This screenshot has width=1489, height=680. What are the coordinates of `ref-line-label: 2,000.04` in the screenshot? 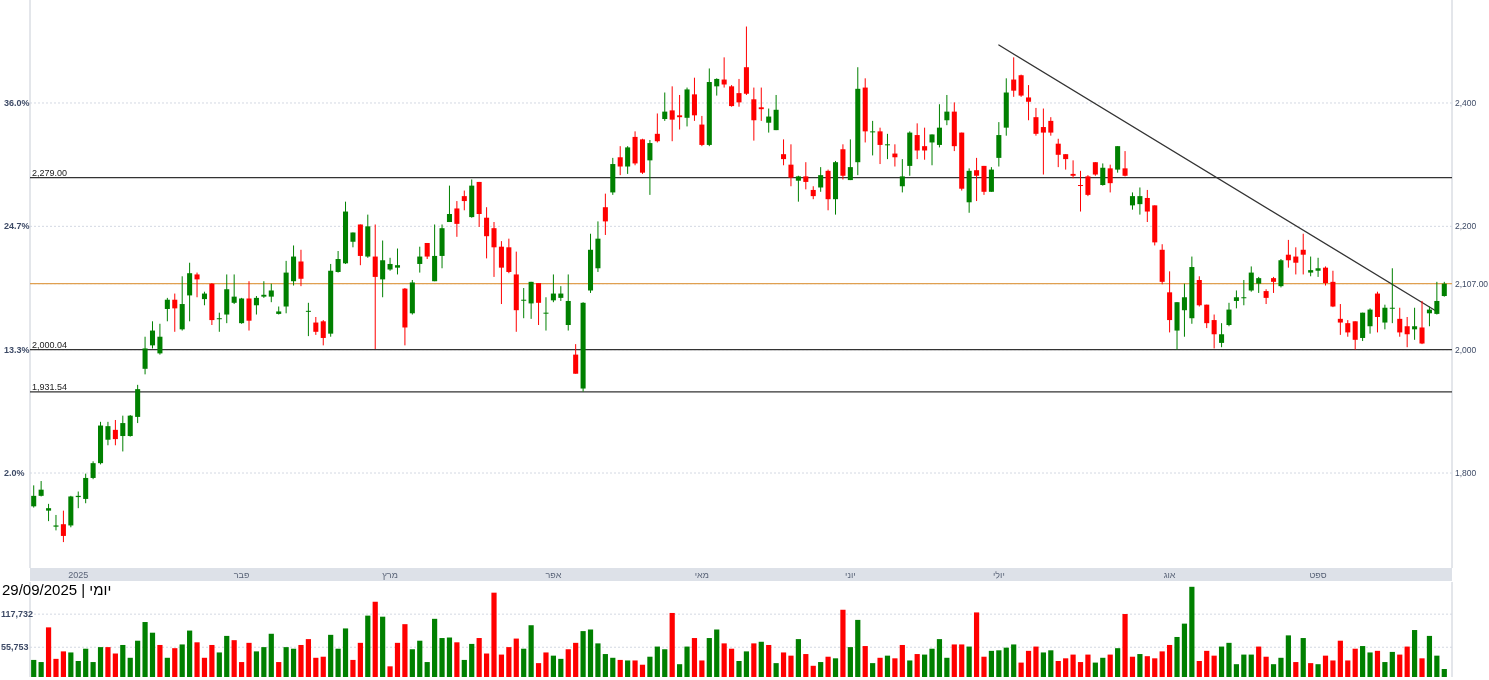 It's located at (50, 344).